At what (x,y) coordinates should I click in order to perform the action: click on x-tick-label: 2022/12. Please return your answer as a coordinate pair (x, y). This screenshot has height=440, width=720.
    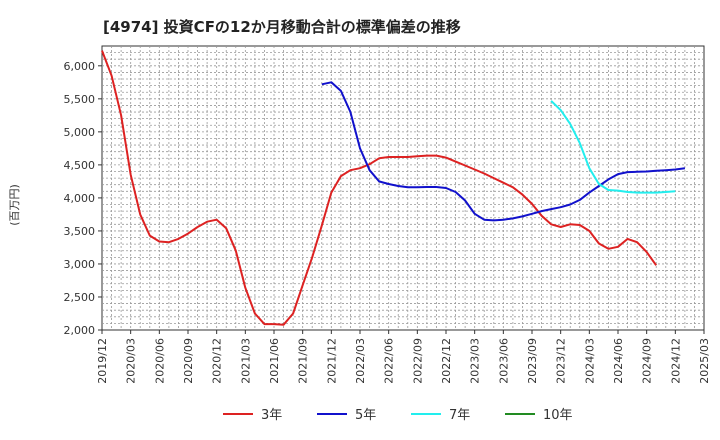
    Looking at the image, I should click on (446, 361).